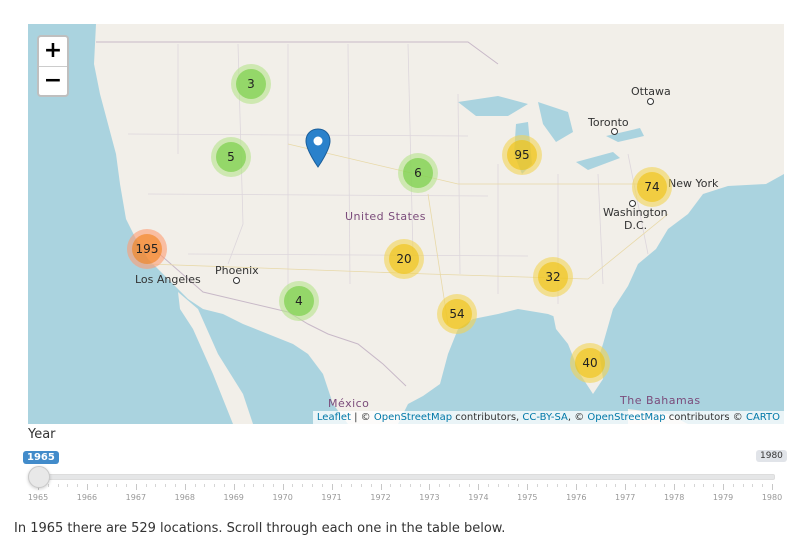 This screenshot has width=810, height=554. I want to click on cluster-marker: 6, so click(418, 173).